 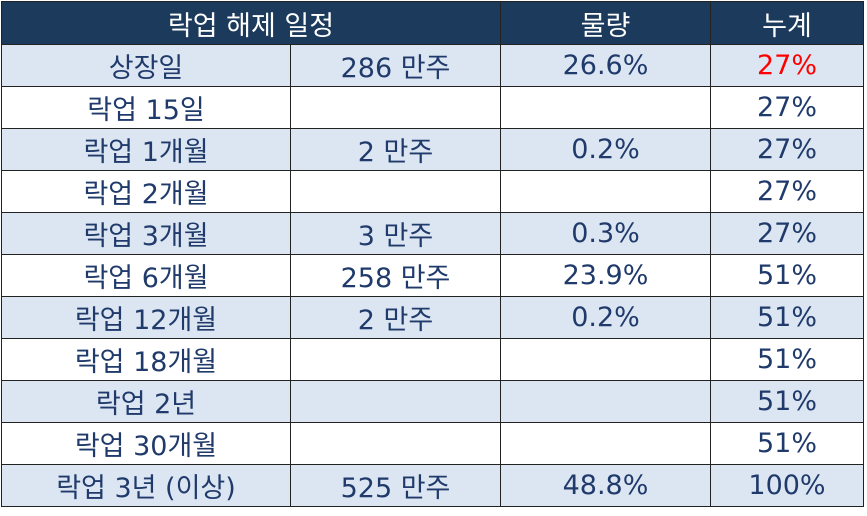 I want to click on table-cell: 락업 15일, so click(x=146, y=107).